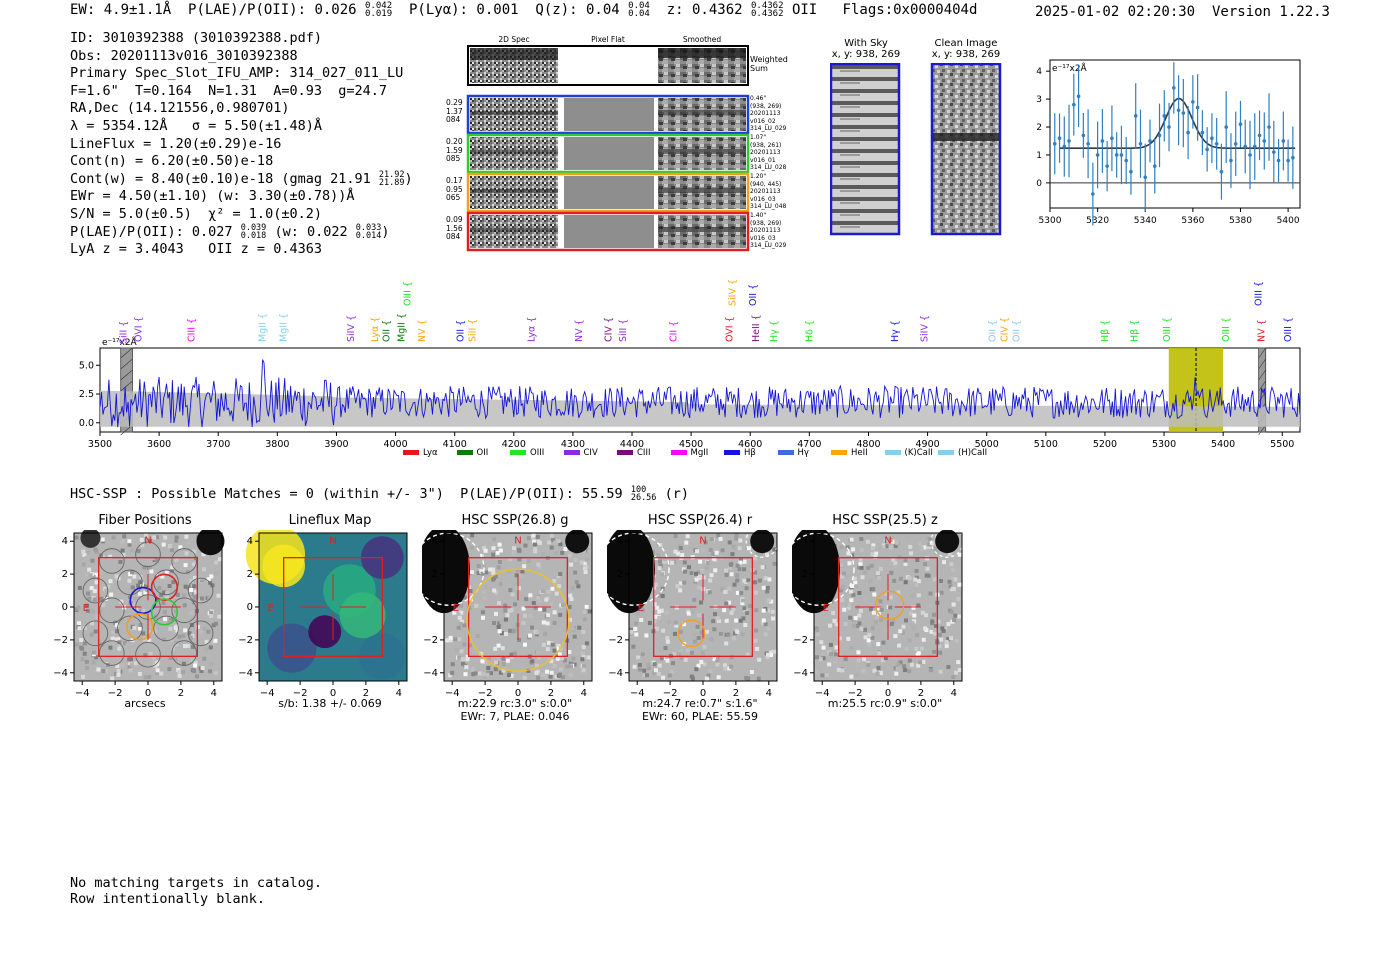 The height and width of the screenshot is (953, 1400). I want to click on emission-line-label: SiIV {, so click(925, 328).